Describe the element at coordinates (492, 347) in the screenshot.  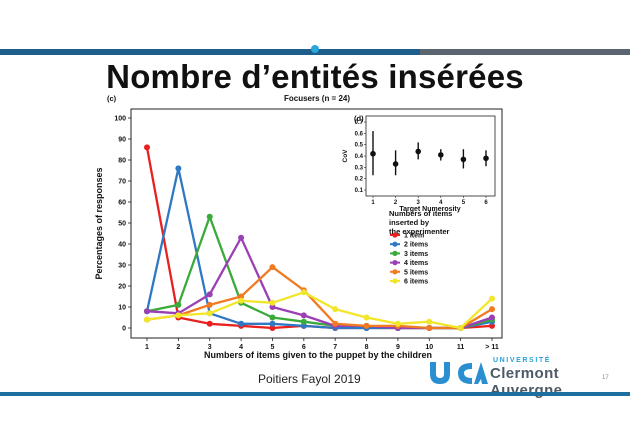
I see `x-tick-label: > 11` at that location.